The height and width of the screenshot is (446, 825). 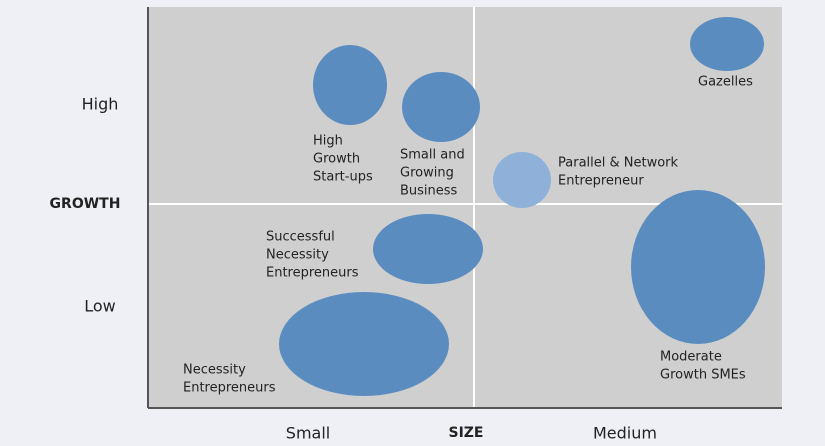 I want to click on node-label: Parallel & Network, so click(x=618, y=163).